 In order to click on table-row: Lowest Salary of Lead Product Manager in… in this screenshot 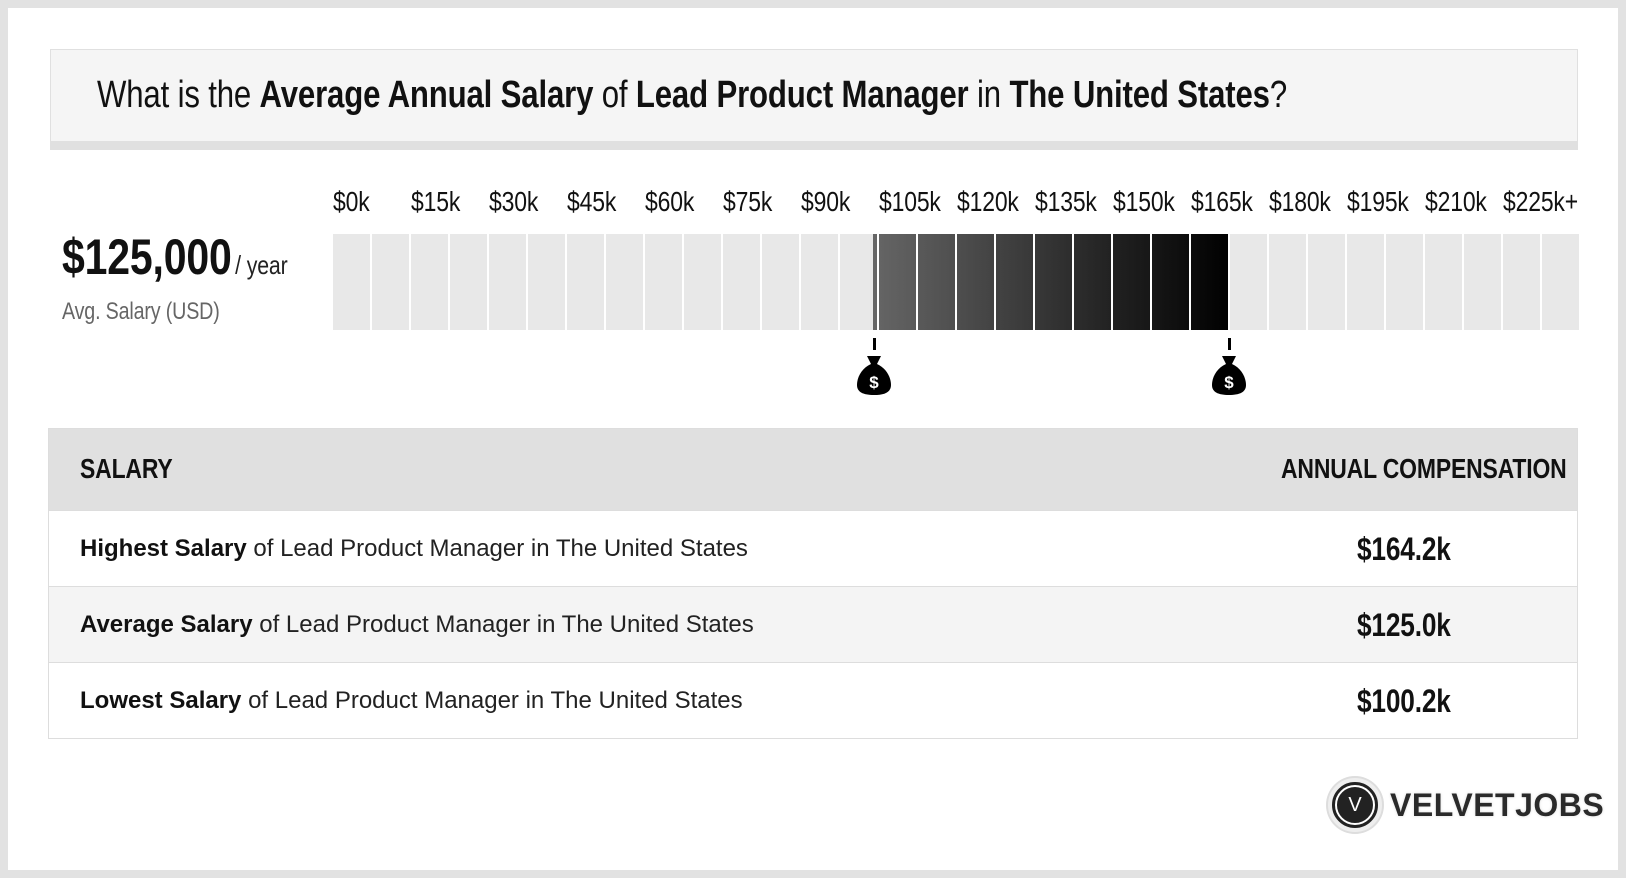, I will do `click(813, 700)`.